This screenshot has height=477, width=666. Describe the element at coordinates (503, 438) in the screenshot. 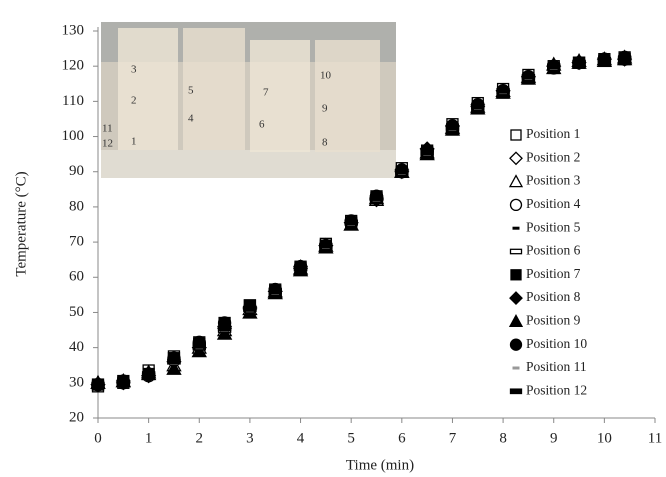

I see `x-tick-label: 8` at that location.